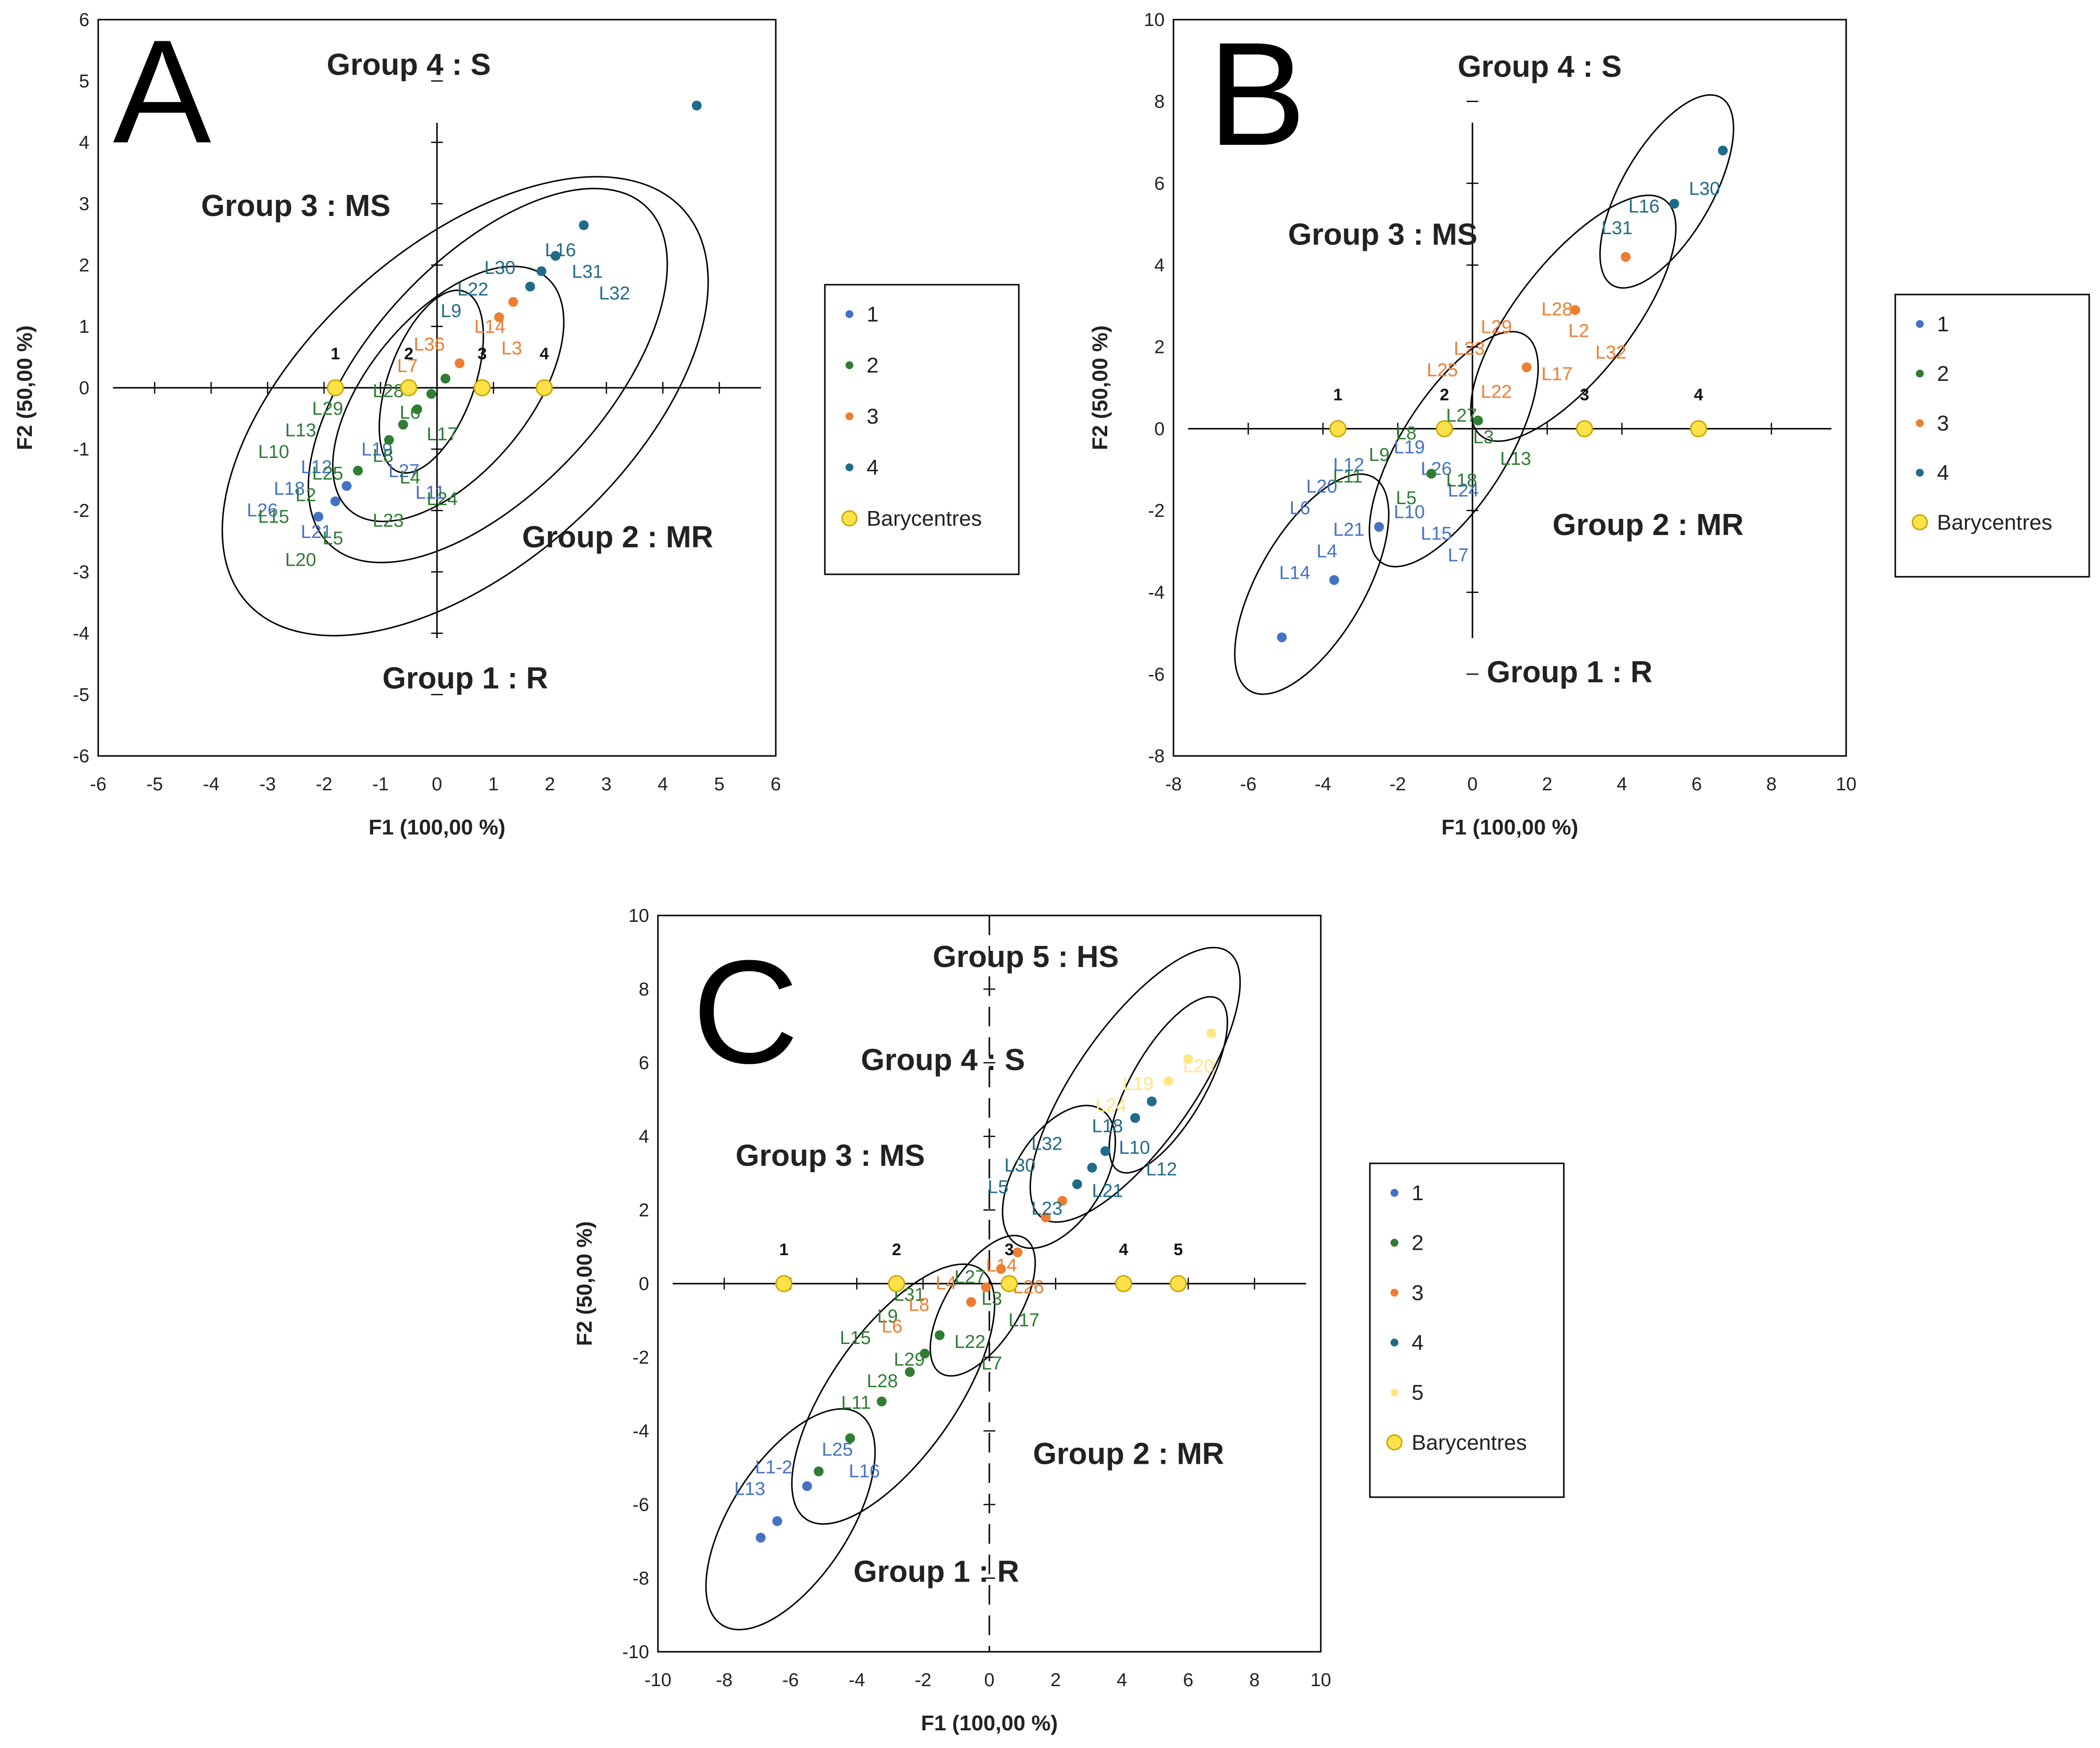  Describe the element at coordinates (1406, 498) in the screenshot. I see `panel-b-point-label: L5` at that location.